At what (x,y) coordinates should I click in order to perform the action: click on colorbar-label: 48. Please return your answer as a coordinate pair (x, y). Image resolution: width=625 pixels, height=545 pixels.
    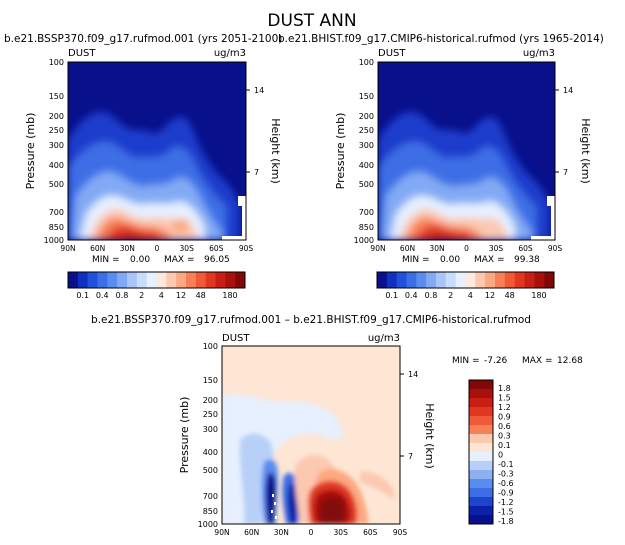
    Looking at the image, I should click on (510, 295).